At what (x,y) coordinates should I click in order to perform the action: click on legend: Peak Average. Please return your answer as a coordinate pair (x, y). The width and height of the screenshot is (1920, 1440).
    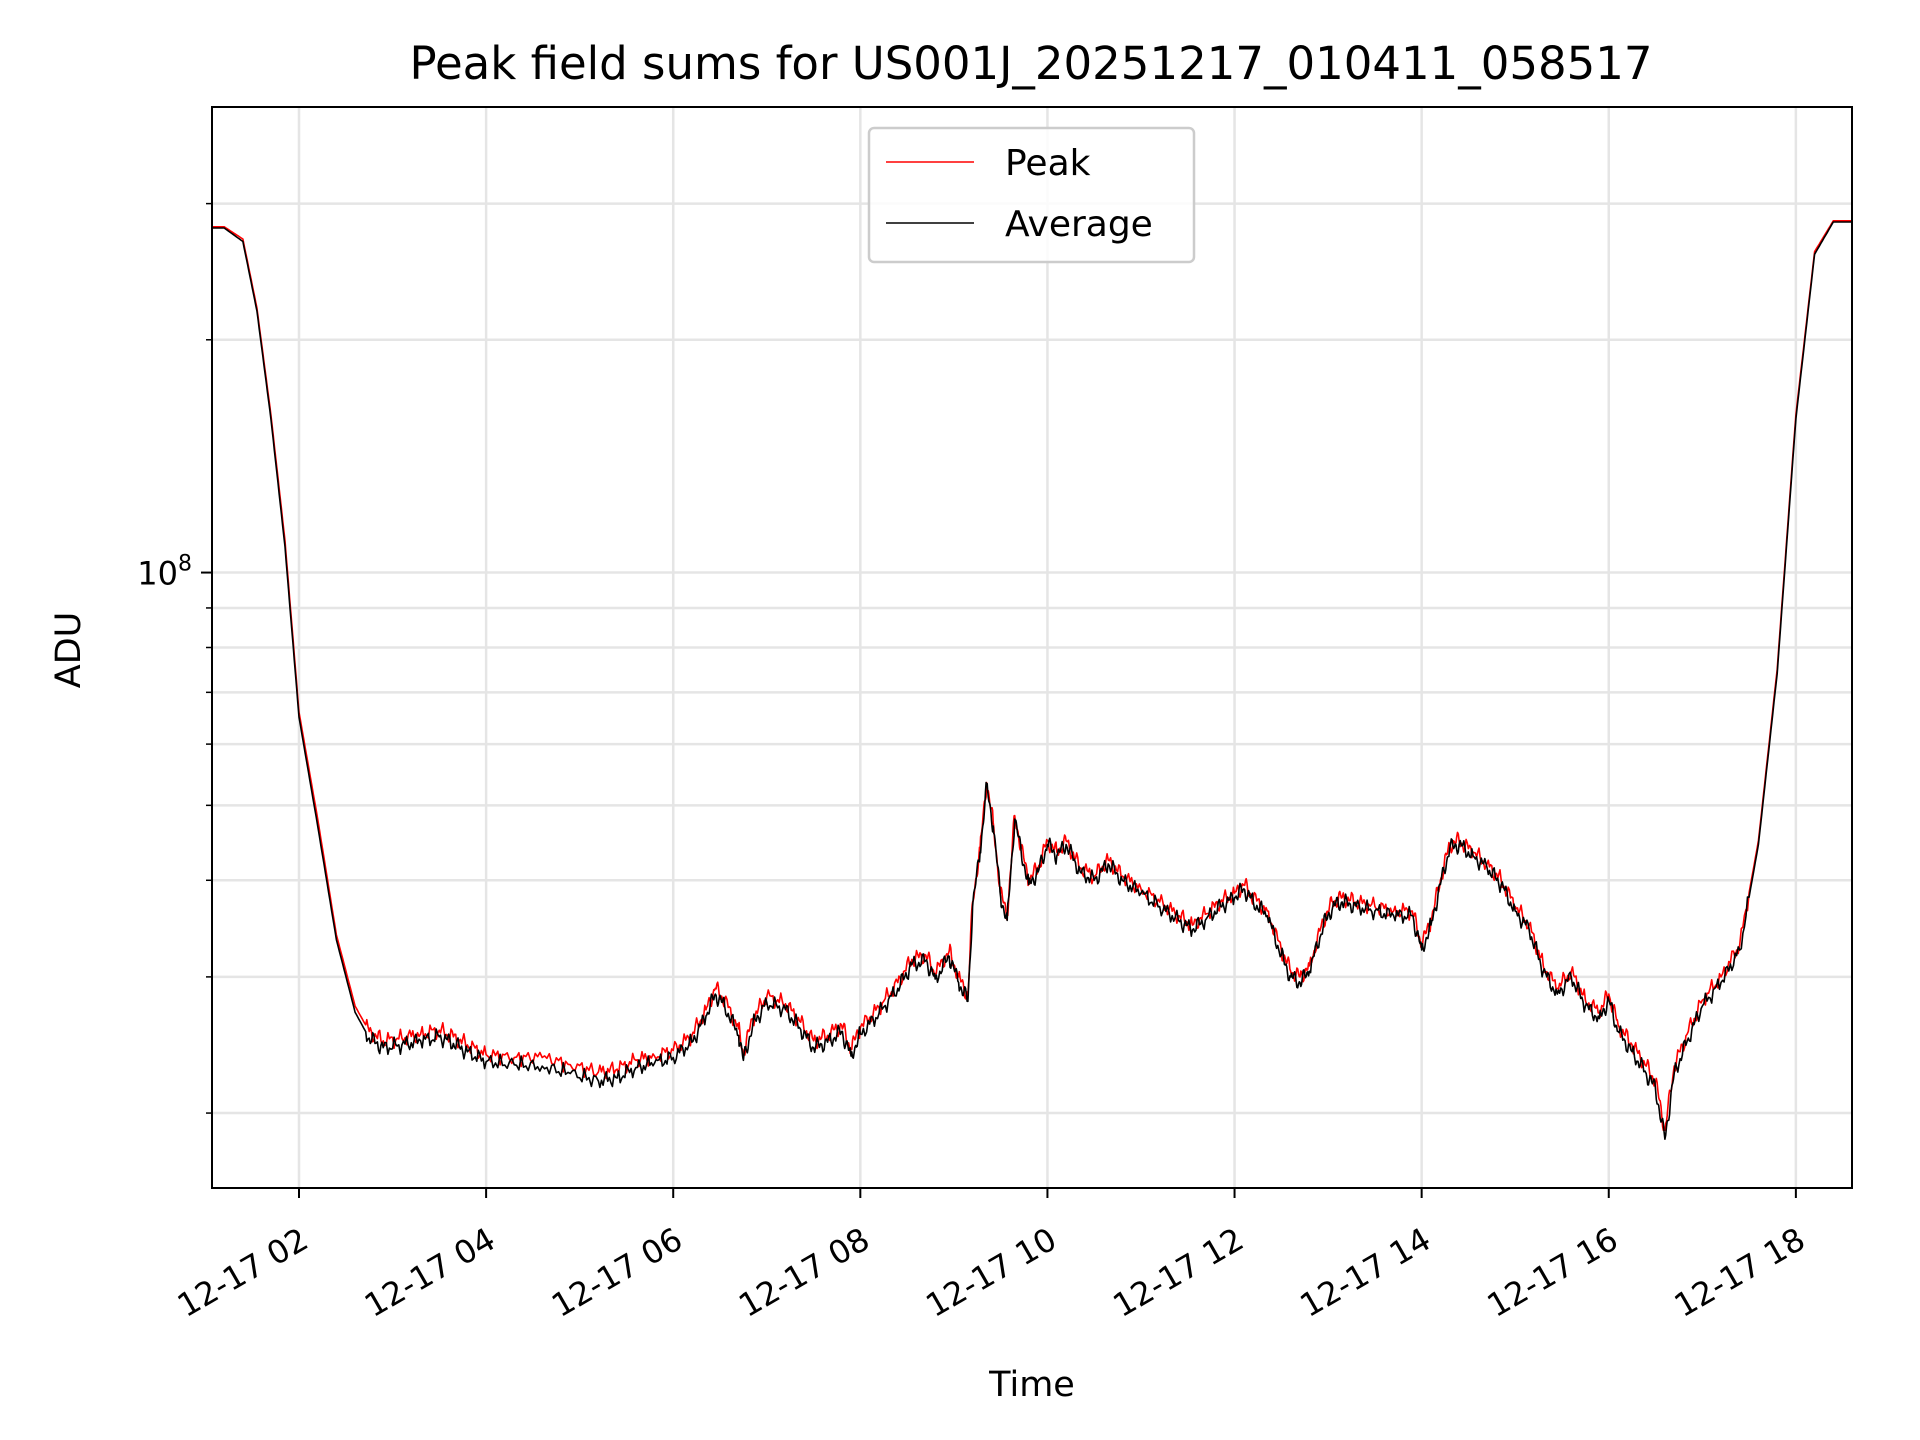
    Looking at the image, I should click on (1031, 195).